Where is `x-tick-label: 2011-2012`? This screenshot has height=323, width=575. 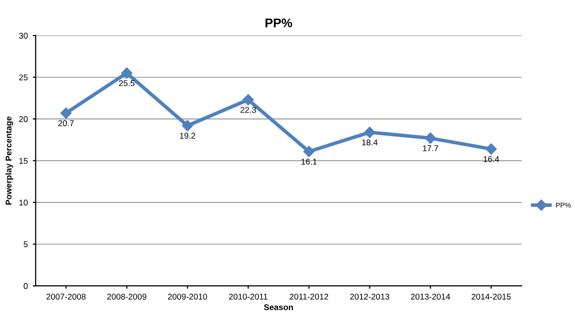 x-tick-label: 2011-2012 is located at coordinates (309, 297).